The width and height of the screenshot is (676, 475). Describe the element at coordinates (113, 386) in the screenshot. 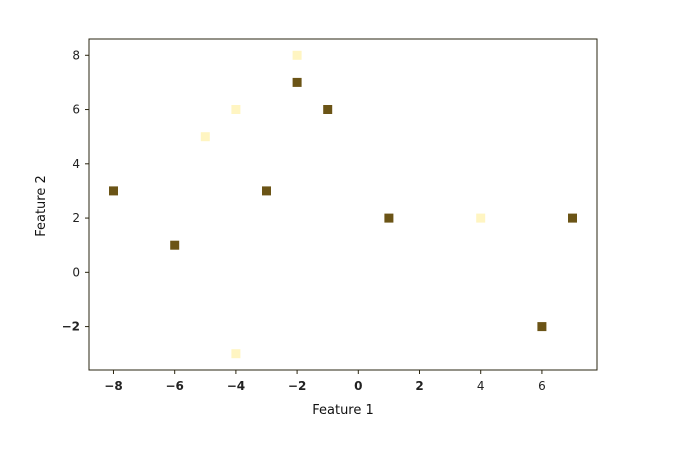

I see `x-tick-label: −8` at that location.